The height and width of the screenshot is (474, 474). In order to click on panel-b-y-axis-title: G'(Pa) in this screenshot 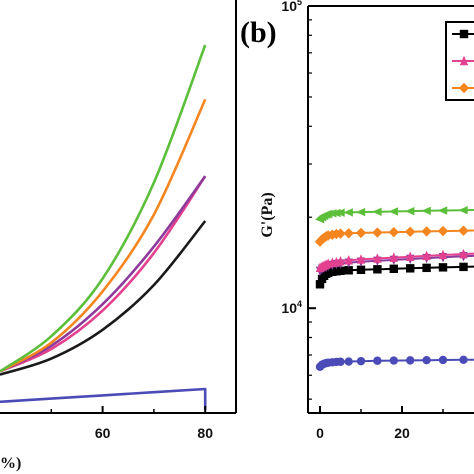, I will do `click(267, 214)`.